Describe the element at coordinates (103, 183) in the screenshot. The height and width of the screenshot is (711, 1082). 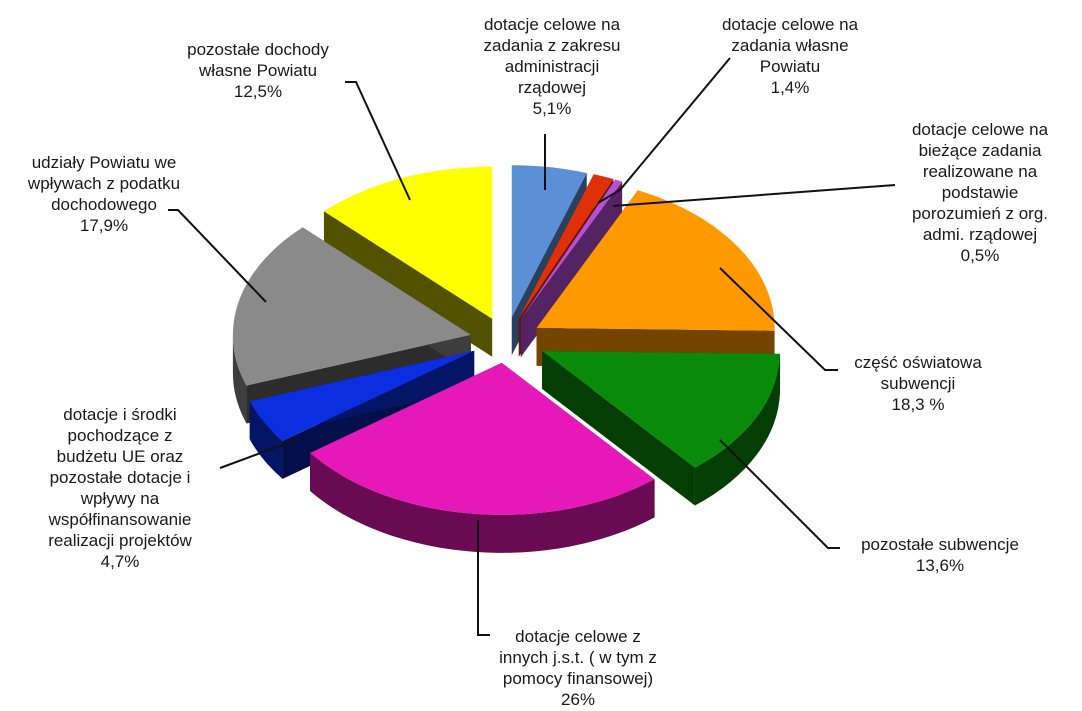
I see `slice-label: wpływach z podatku` at that location.